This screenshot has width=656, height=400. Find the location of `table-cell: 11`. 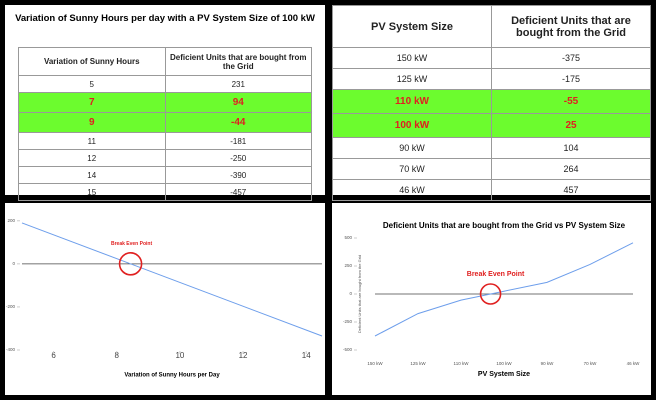

table-cell: 11 is located at coordinates (92, 141).